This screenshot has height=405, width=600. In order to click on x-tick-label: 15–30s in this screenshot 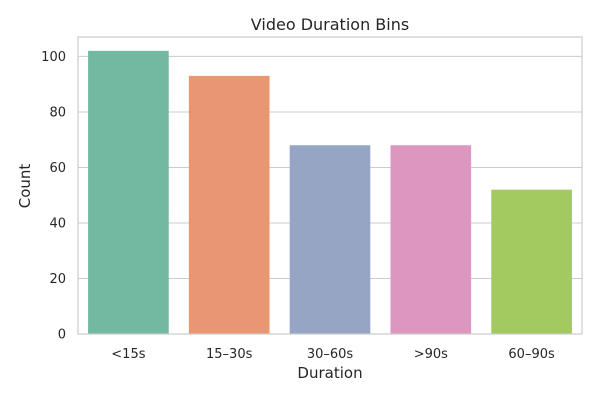, I will do `click(229, 354)`.